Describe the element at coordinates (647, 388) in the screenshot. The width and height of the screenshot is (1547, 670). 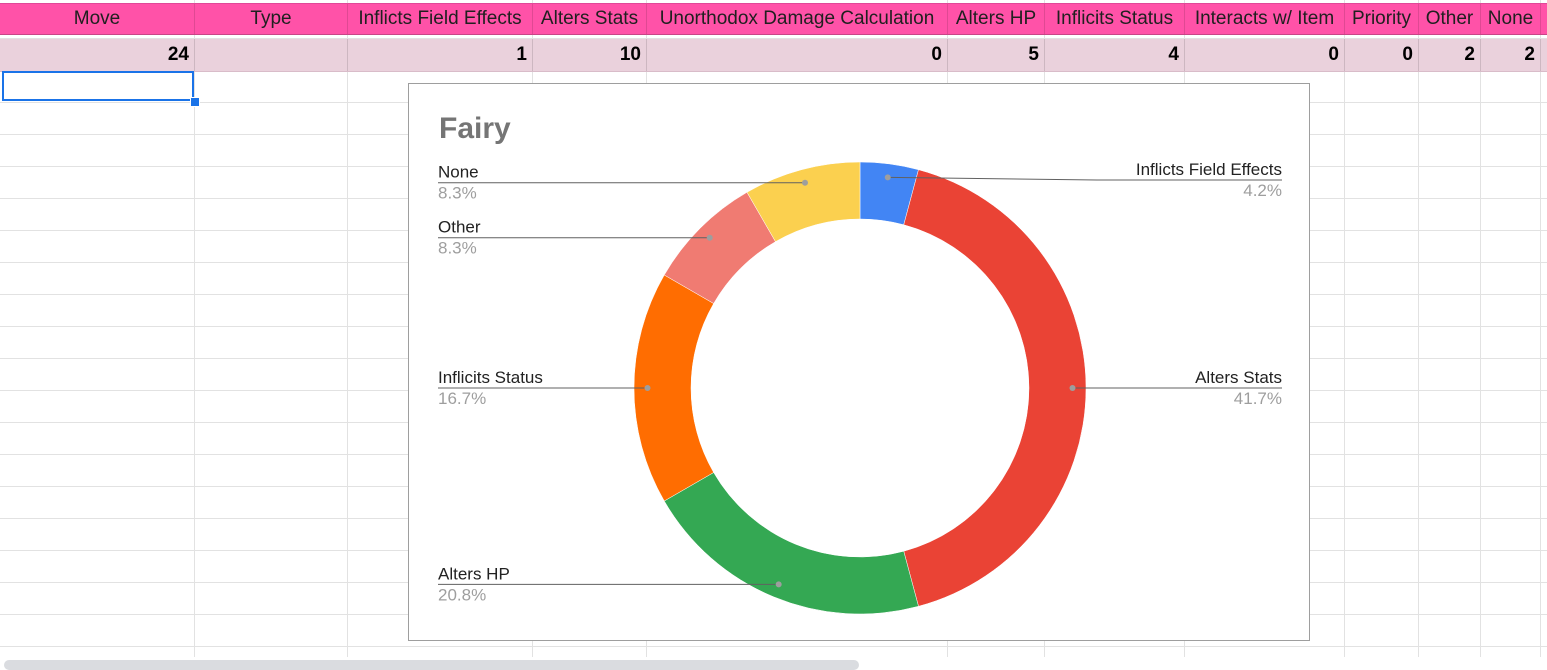
I see `leader-dot-inflicits-status` at that location.